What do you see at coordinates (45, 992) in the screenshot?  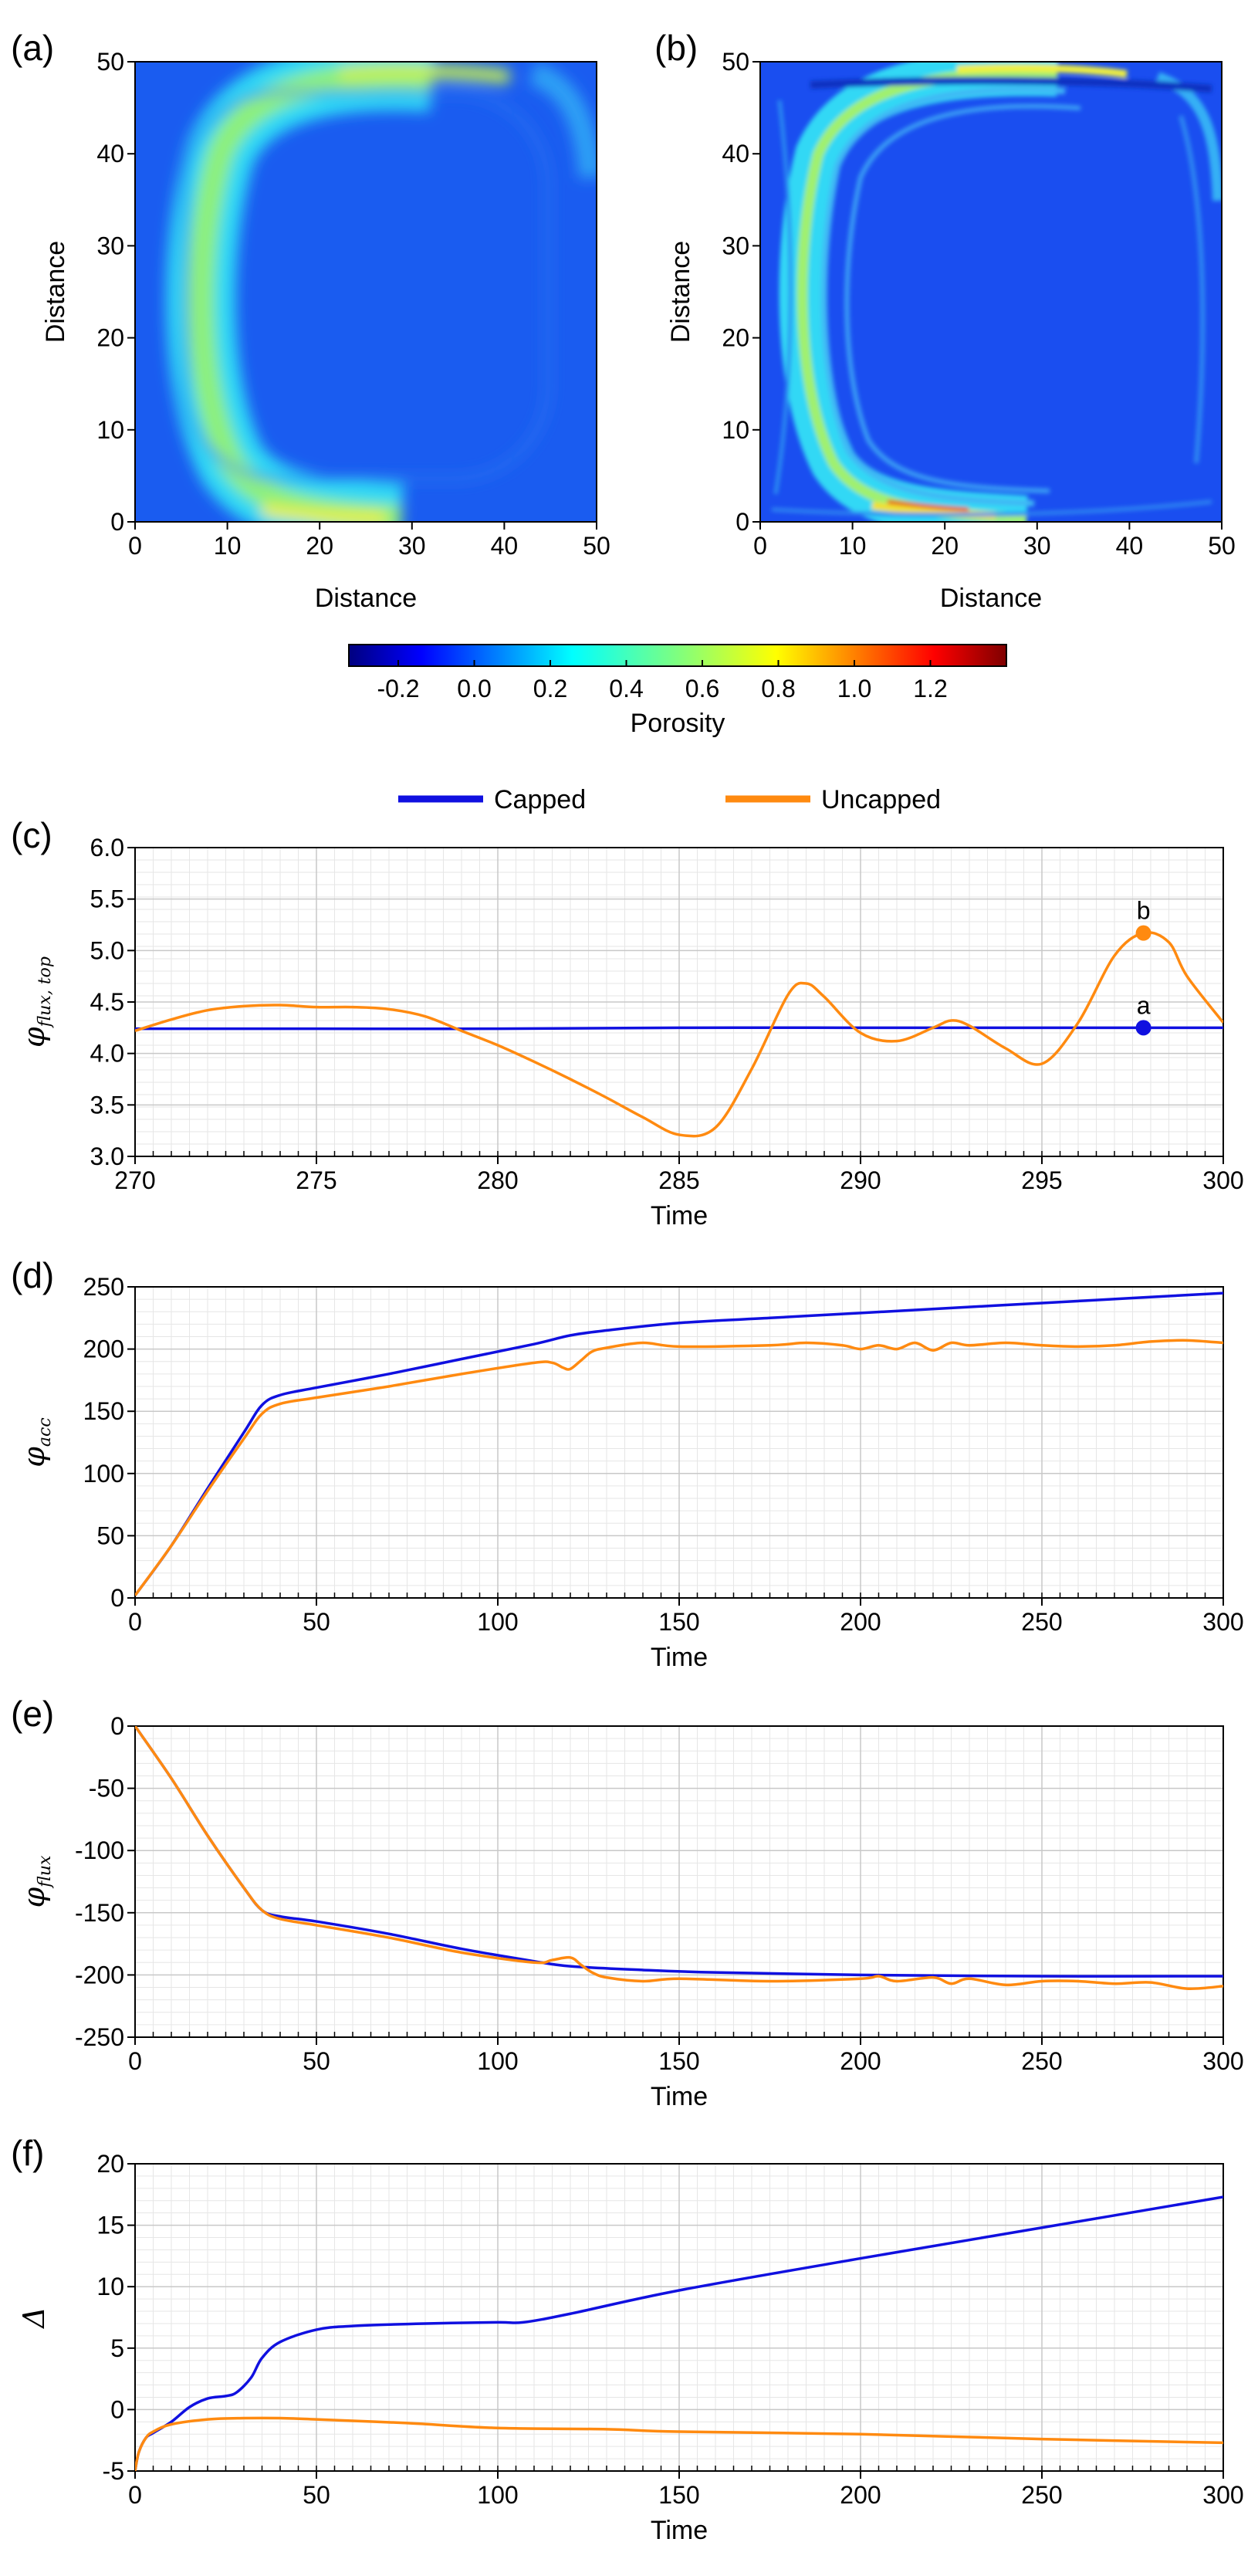 I see `y-axis-subscript: flux, top` at bounding box center [45, 992].